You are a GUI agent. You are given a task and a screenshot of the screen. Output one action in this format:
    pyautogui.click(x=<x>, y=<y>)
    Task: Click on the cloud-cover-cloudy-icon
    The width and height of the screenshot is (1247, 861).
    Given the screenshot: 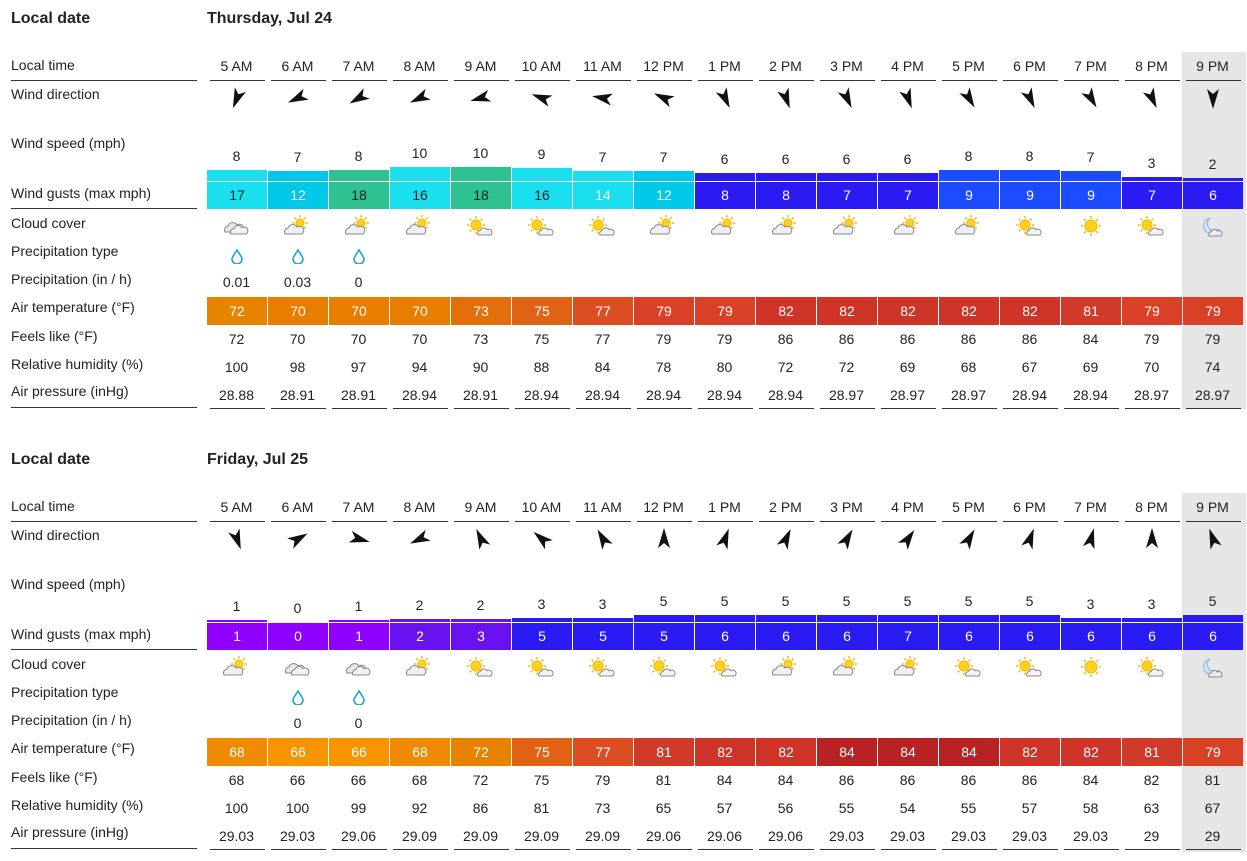 What is the action you would take?
    pyautogui.click(x=237, y=226)
    